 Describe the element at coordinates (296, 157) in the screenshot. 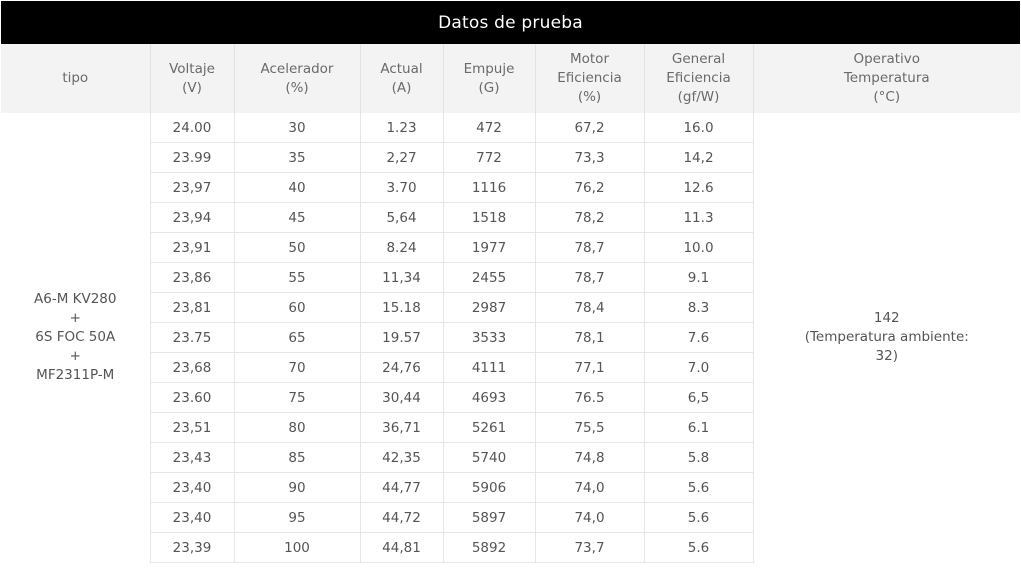

I see `throttle-cell: 35` at that location.